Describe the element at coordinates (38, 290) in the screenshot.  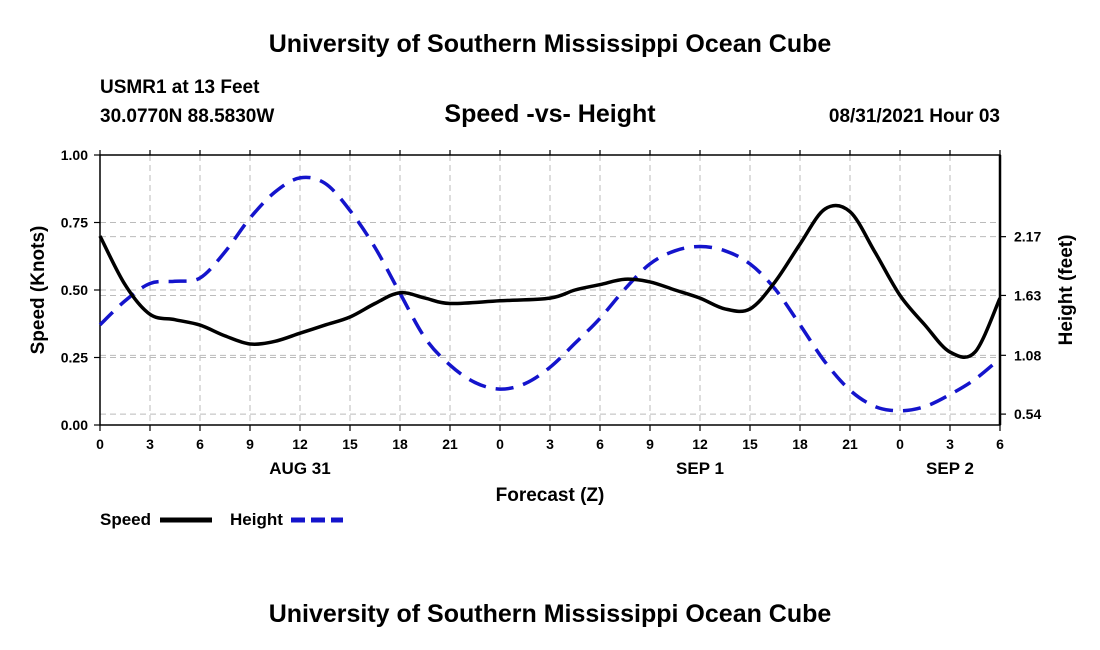
I see `y-axis-label: Speed (Knots)` at that location.